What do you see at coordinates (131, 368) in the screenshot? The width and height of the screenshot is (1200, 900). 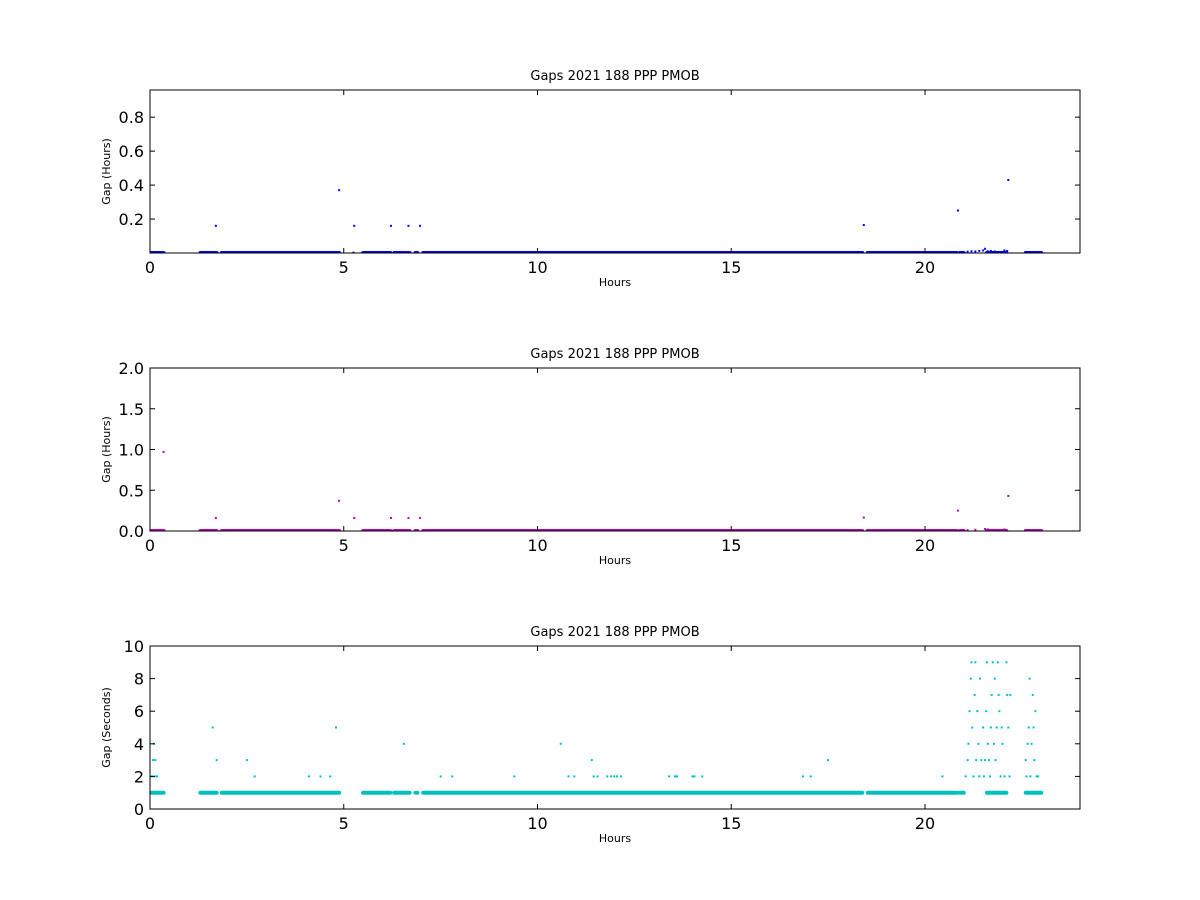 I see `y-tick-label: 2.0` at bounding box center [131, 368].